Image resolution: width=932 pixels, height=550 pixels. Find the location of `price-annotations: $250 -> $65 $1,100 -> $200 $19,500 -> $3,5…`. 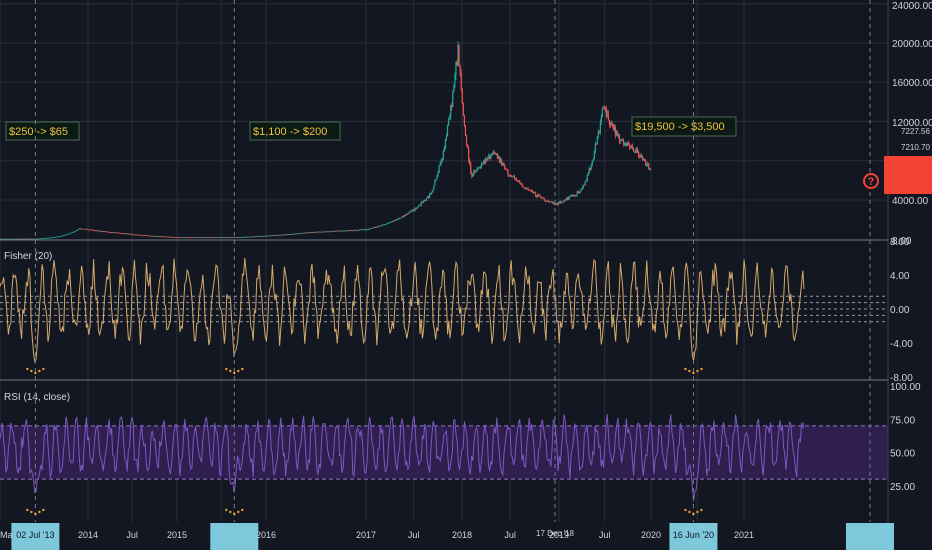

price-annotations: $250 -> $65 $1,100 -> $200 $19,500 -> $3,5… is located at coordinates (371, 128).